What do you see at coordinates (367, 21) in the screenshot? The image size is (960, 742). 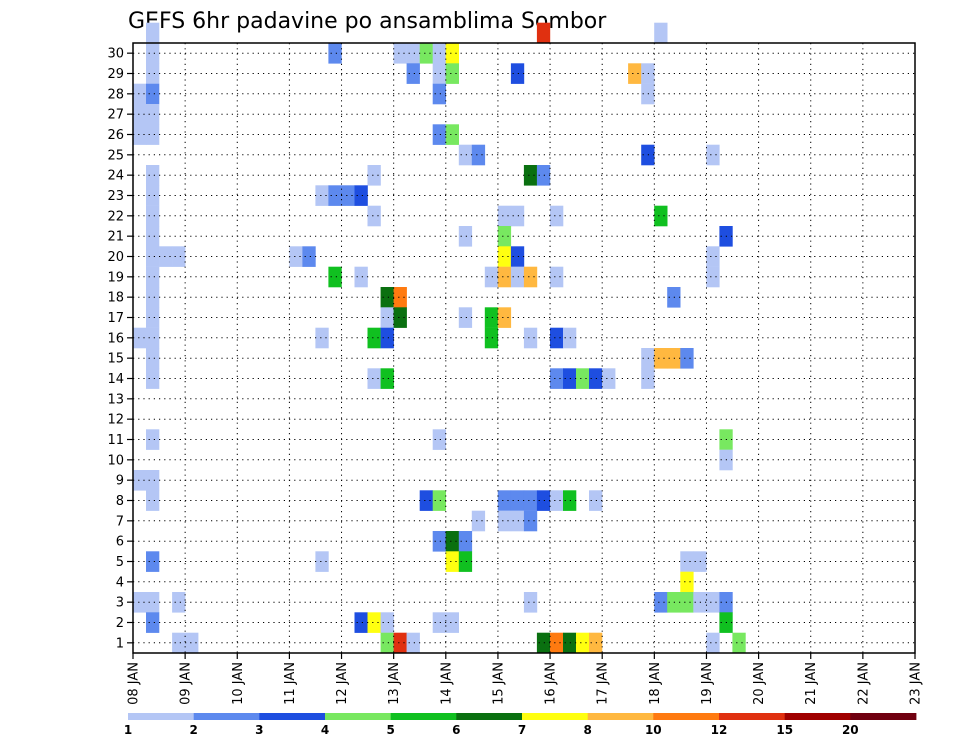 I see `chart-title: GEFS 6hr padavine po ansamblima Sombor` at bounding box center [367, 21].